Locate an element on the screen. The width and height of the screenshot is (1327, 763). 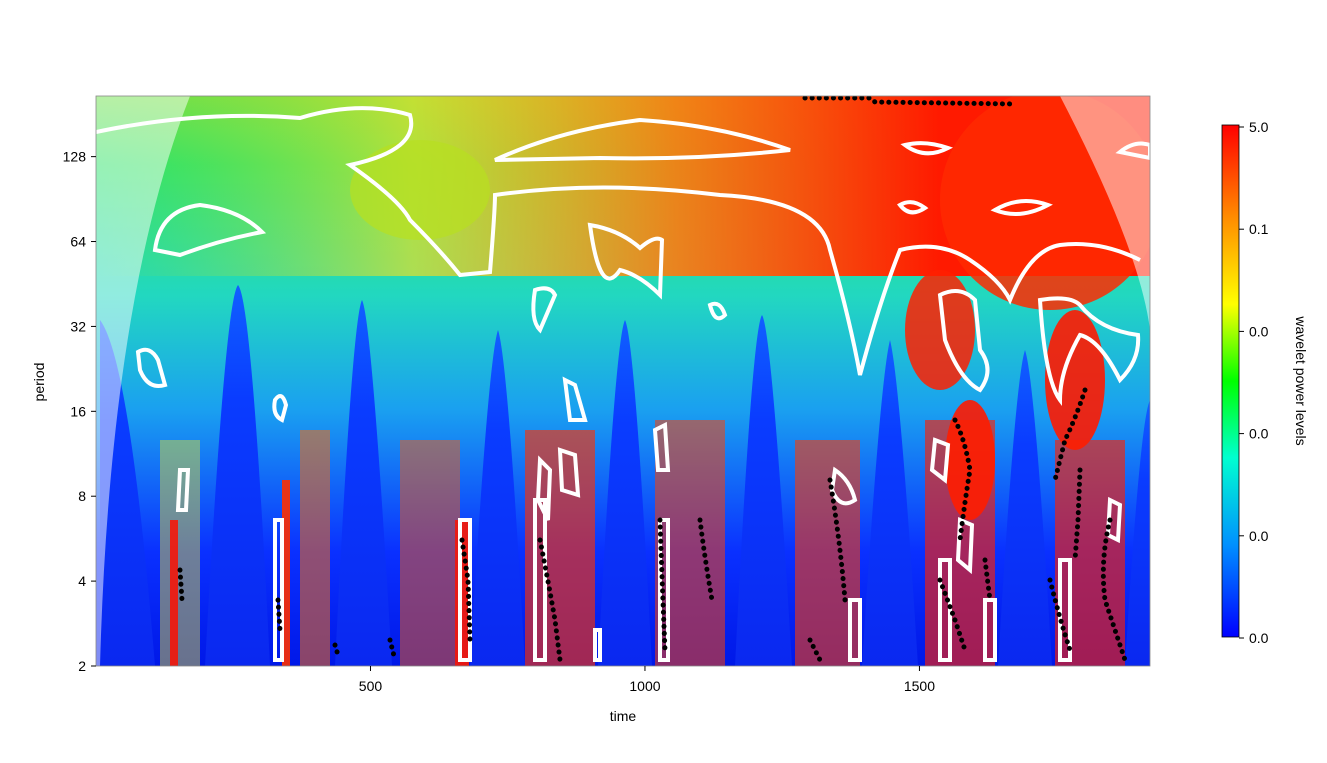
x-axis-label: time is located at coordinates (623, 716).